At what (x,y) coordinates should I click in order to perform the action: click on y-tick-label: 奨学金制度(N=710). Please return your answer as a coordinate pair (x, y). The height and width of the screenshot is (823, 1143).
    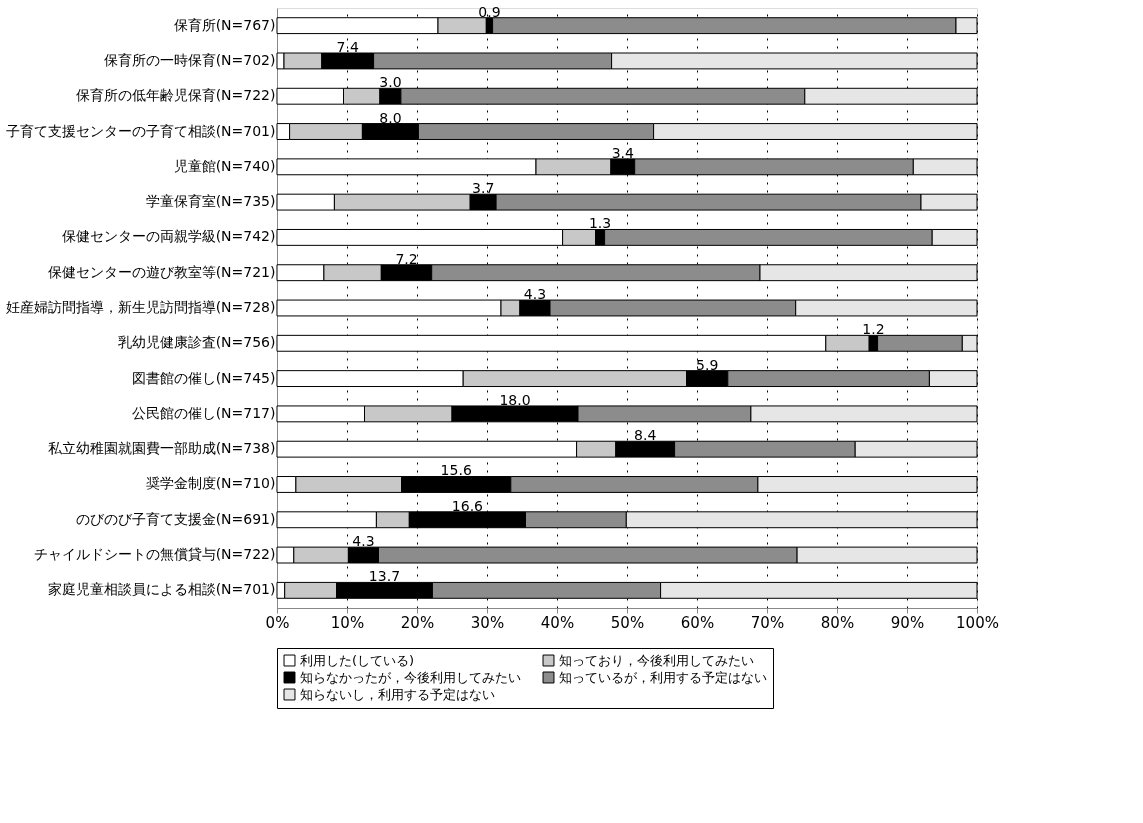
    Looking at the image, I should click on (210, 483).